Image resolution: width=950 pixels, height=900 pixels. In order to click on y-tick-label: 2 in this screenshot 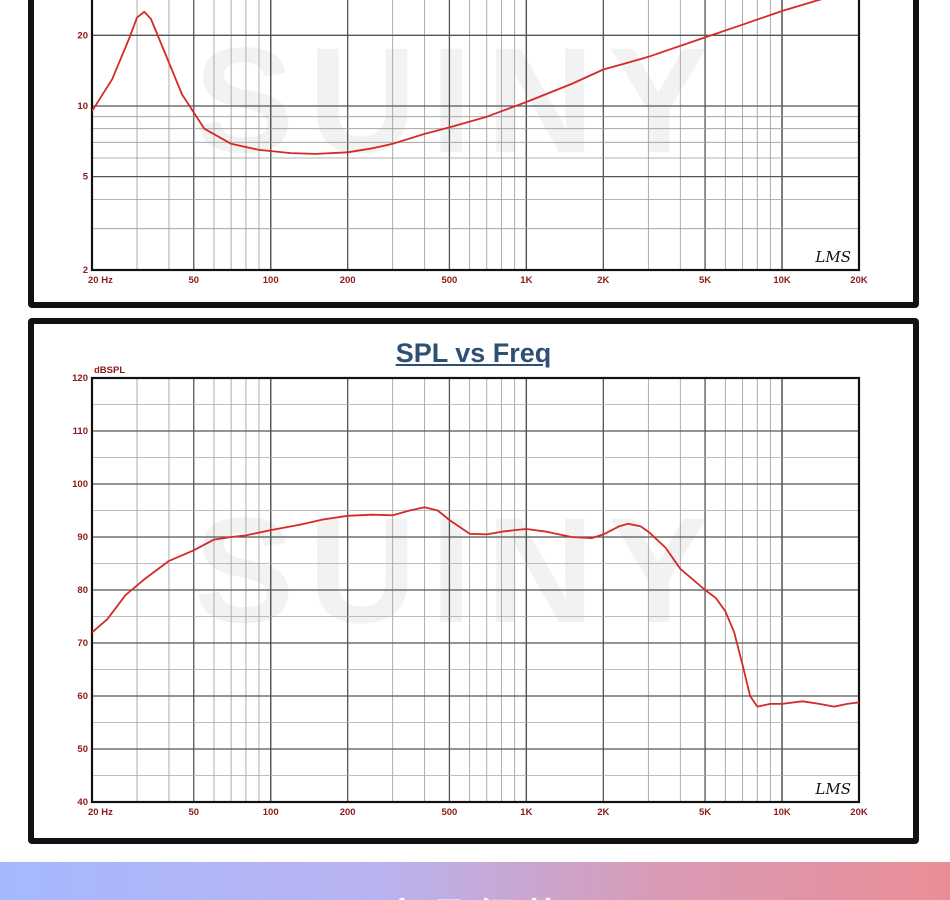, I will do `click(85, 270)`.